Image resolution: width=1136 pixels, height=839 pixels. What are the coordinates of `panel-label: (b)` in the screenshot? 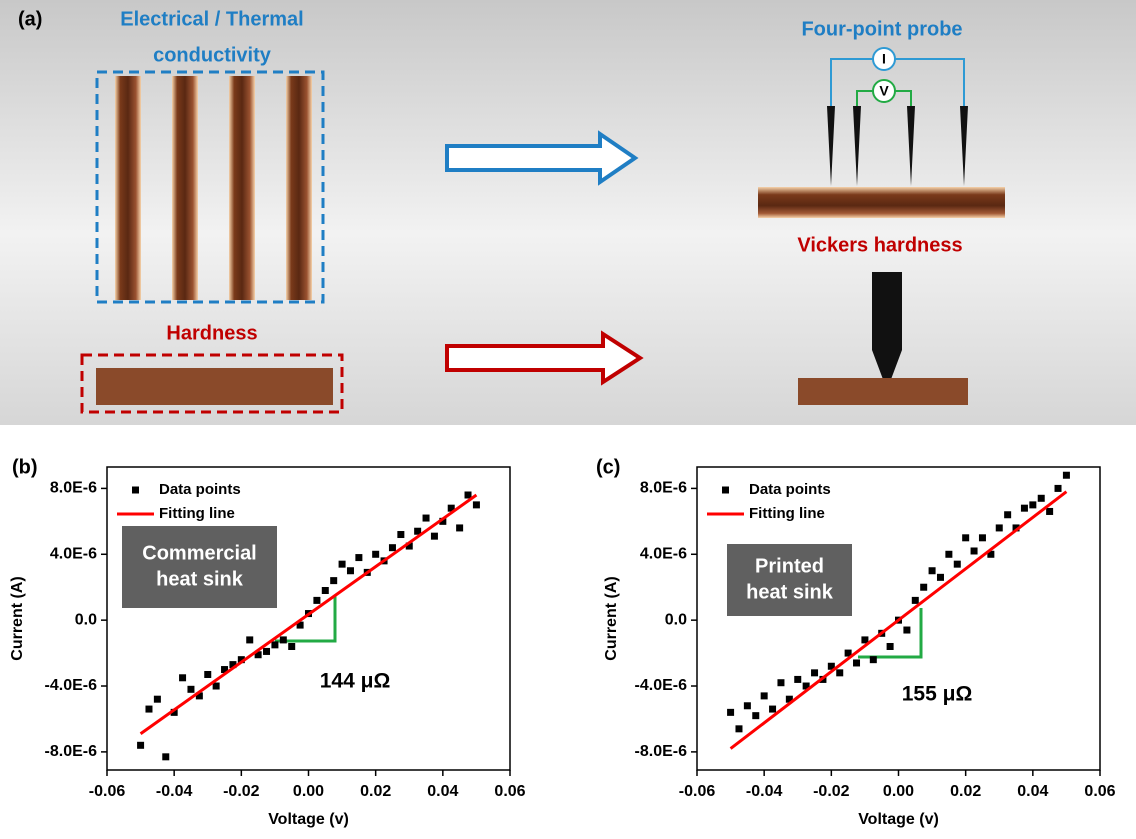 It's located at (25, 467).